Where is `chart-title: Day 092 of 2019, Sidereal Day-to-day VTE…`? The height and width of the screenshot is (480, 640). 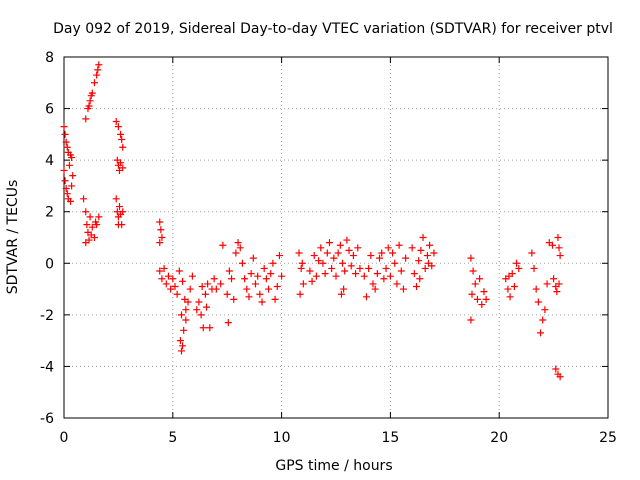 chart-title: Day 092 of 2019, Sidereal Day-to-day VTE… is located at coordinates (333, 29).